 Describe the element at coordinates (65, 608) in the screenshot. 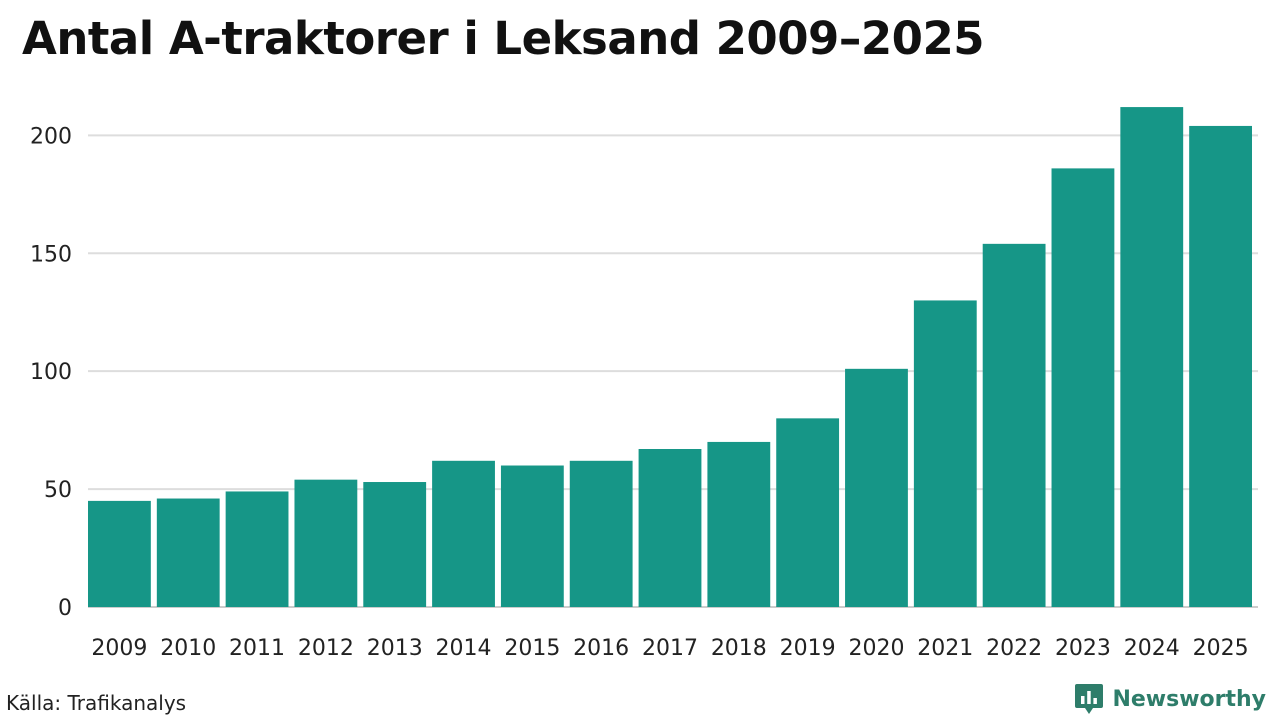

I see `y-tick-label: 0` at that location.